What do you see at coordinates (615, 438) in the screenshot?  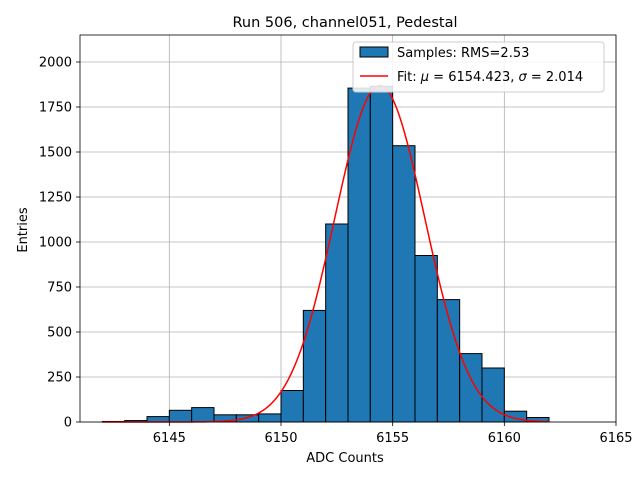 I see `x-tick-label: 6165` at bounding box center [615, 438].